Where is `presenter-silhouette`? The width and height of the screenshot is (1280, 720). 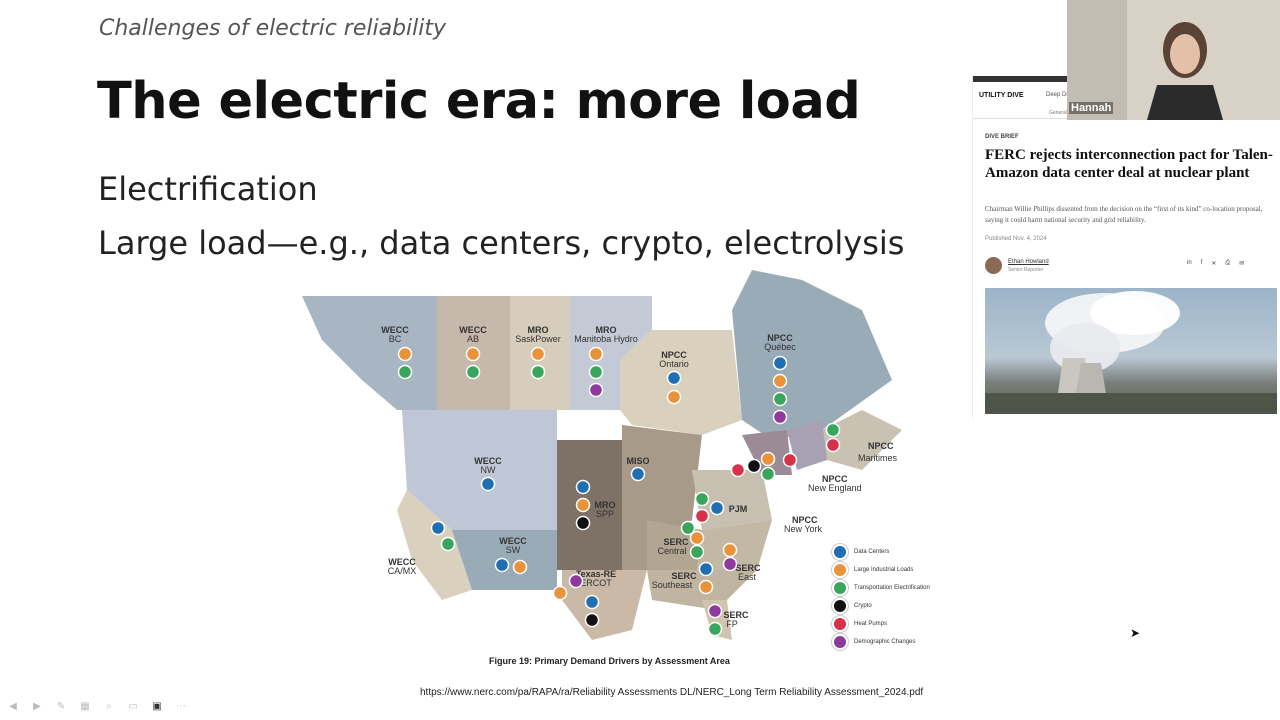
presenter-silhouette is located at coordinates (1173, 60).